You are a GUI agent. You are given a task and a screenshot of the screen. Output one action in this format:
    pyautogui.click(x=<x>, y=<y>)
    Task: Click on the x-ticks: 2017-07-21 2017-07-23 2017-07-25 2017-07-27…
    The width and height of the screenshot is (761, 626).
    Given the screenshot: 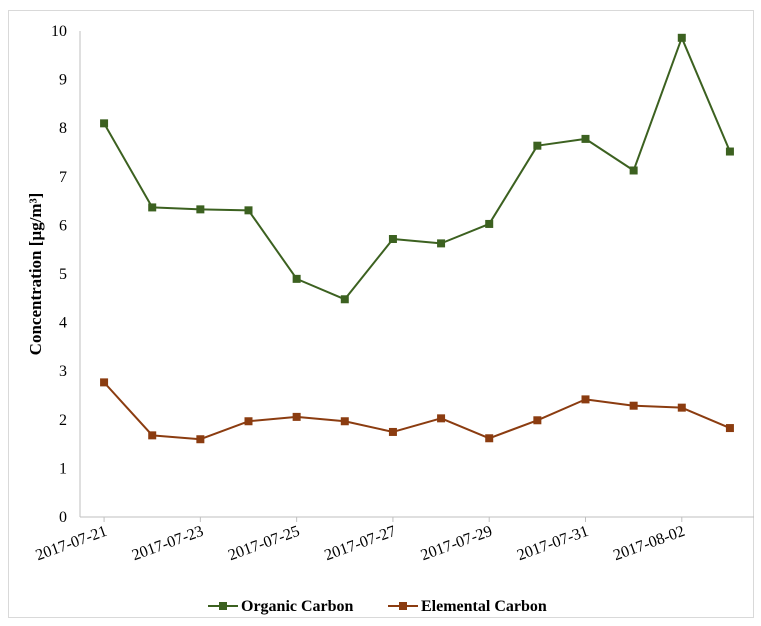 What is the action you would take?
    pyautogui.click(x=360, y=540)
    